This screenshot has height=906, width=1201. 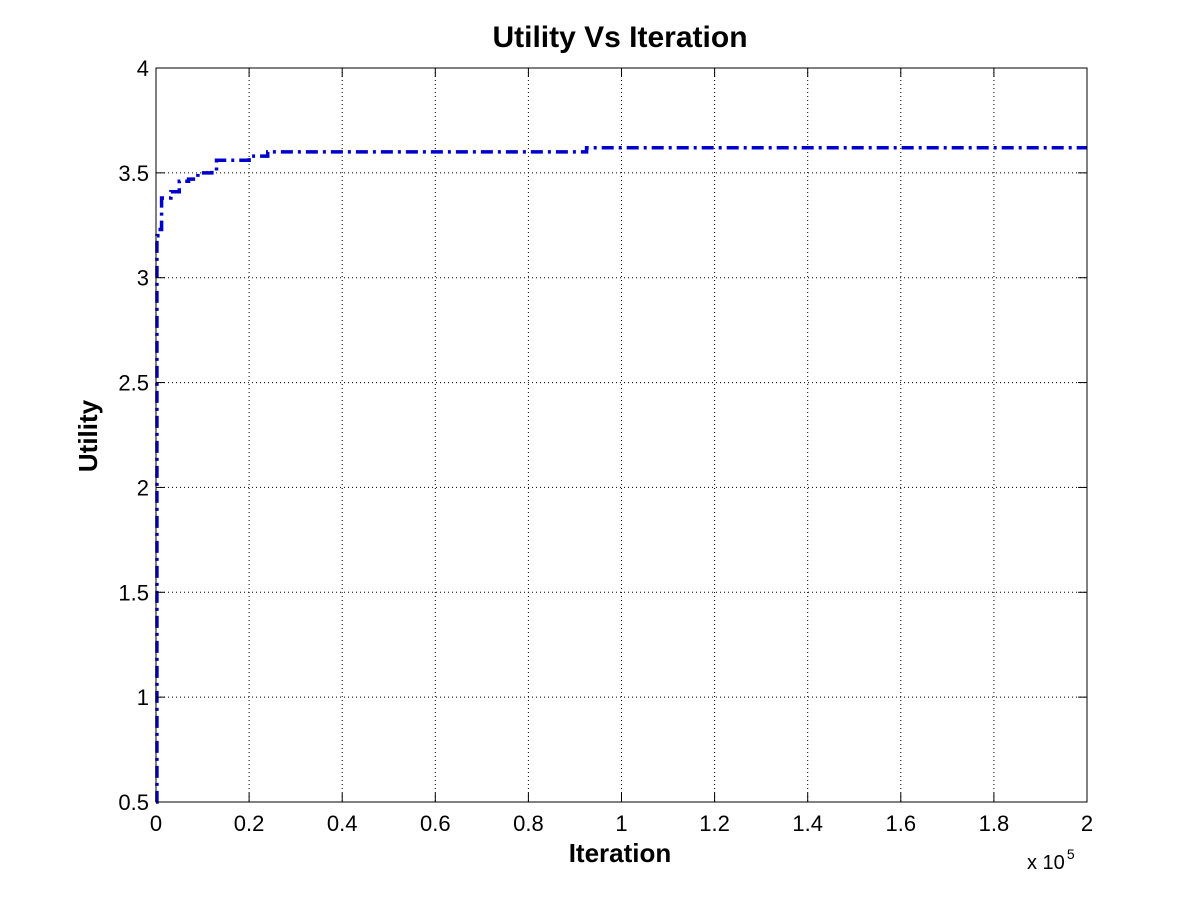 I want to click on x-tick-label: 0, so click(x=156, y=823).